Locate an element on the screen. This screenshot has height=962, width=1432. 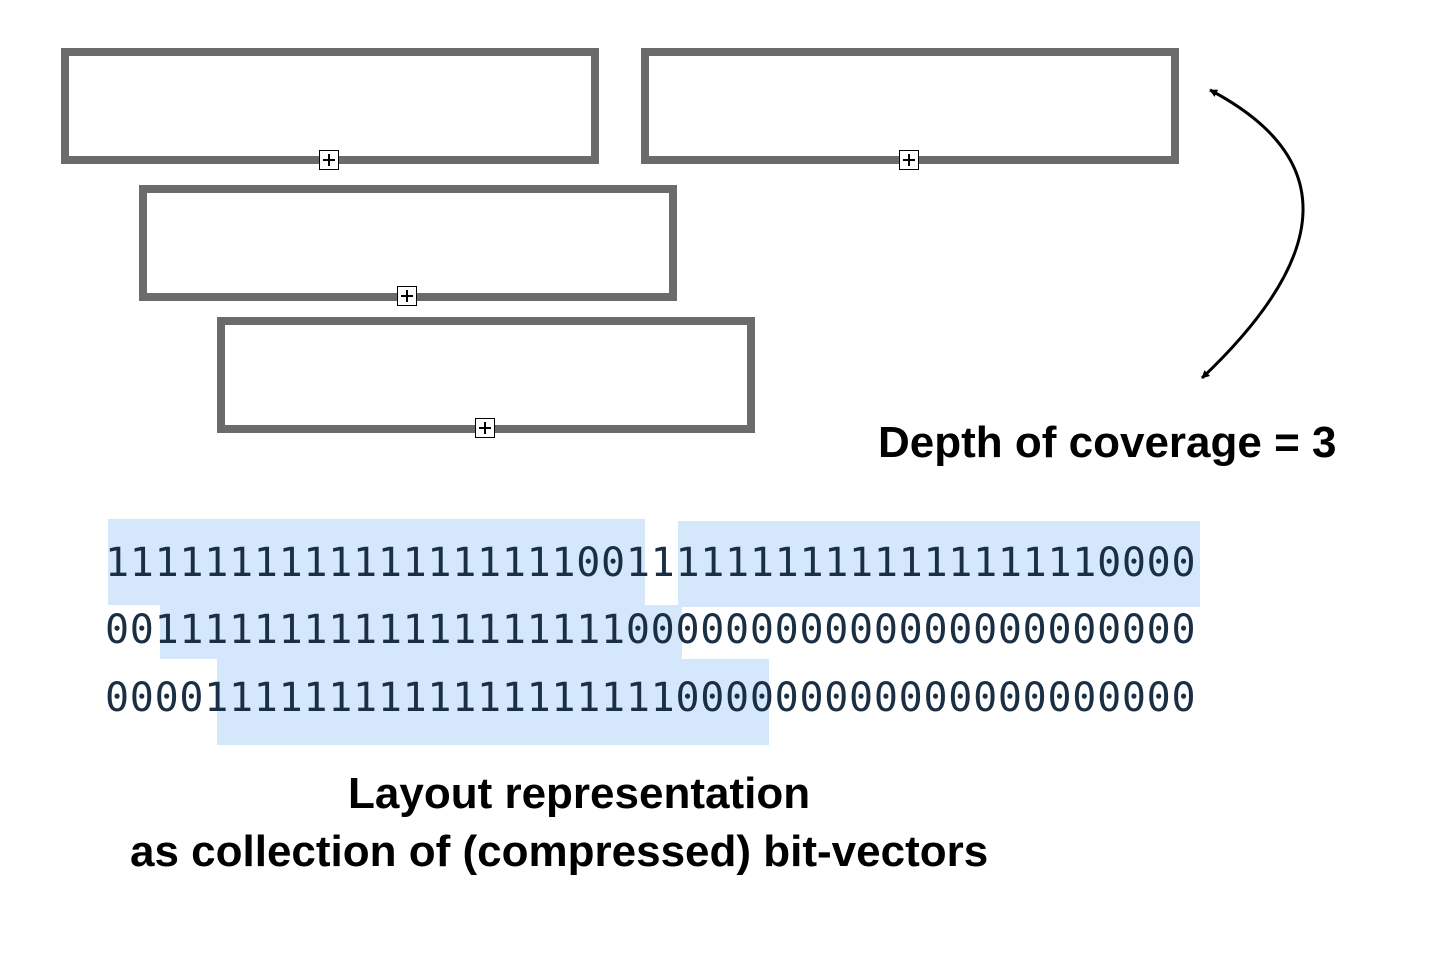
coverage-label: Depth of coverage = 3 is located at coordinates (1107, 442).